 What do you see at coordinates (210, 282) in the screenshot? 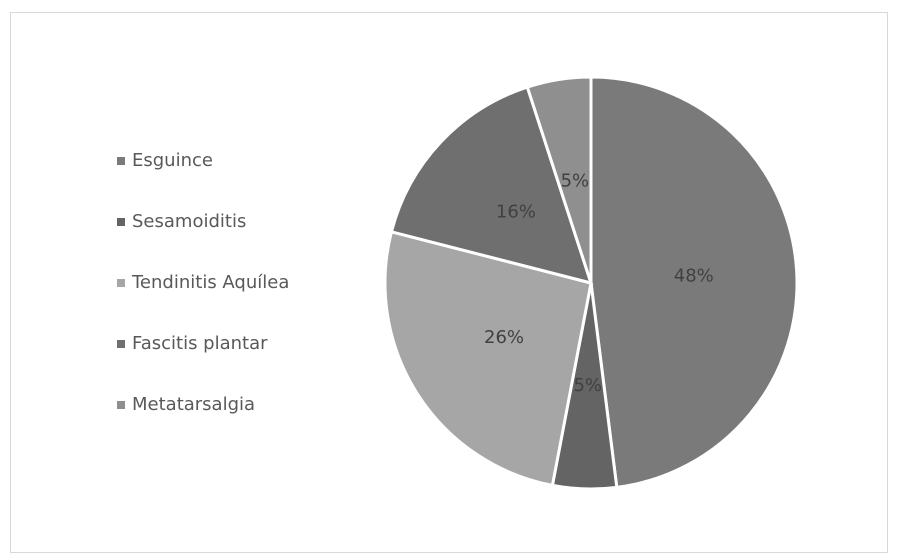
I see `legend-label: Tendinitis Aquílea` at bounding box center [210, 282].